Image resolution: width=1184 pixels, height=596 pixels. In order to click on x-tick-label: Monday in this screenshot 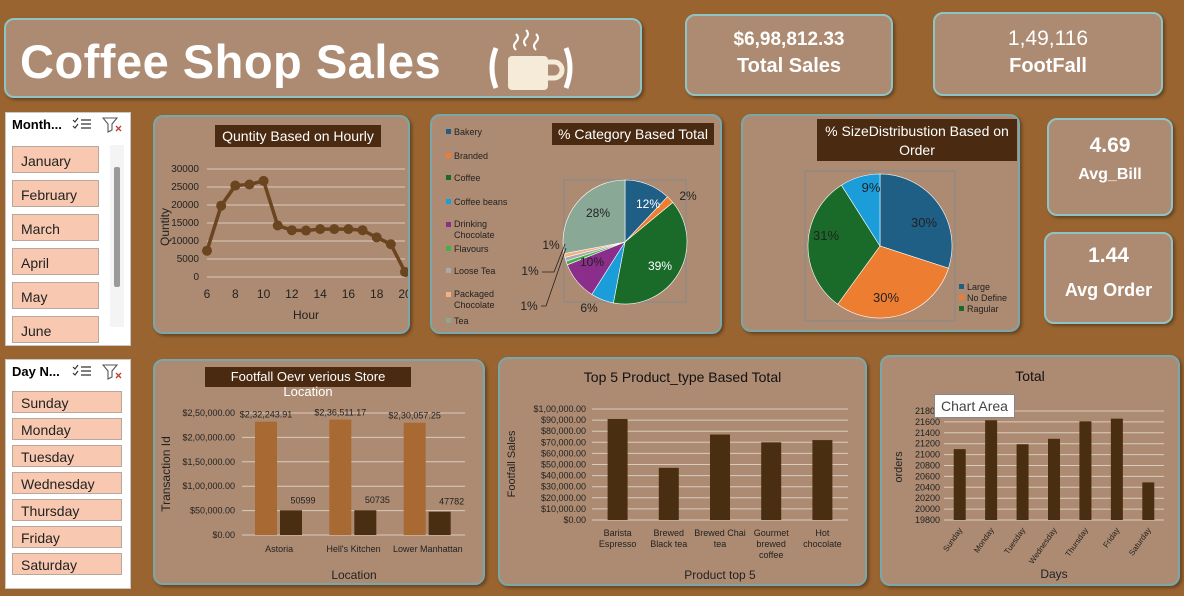, I will do `click(984, 540)`.